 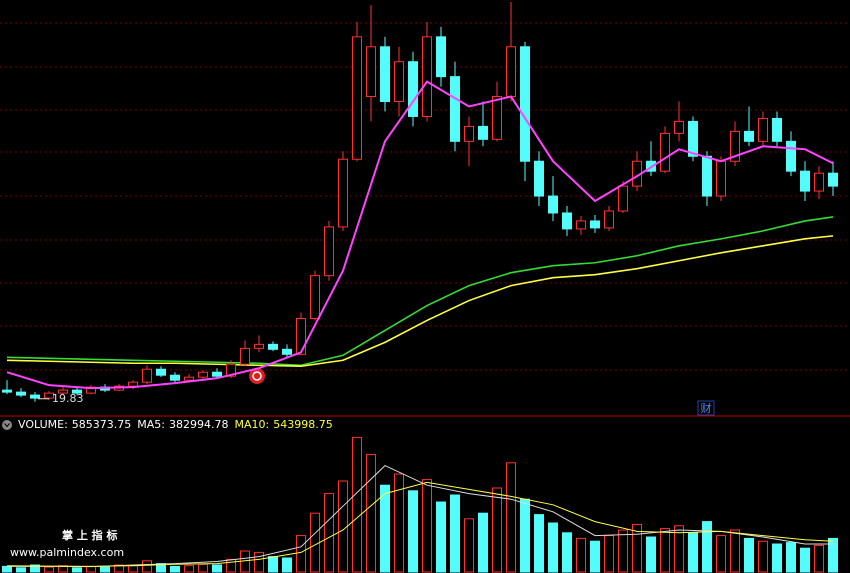 I want to click on low-label: 19.83, so click(x=68, y=398).